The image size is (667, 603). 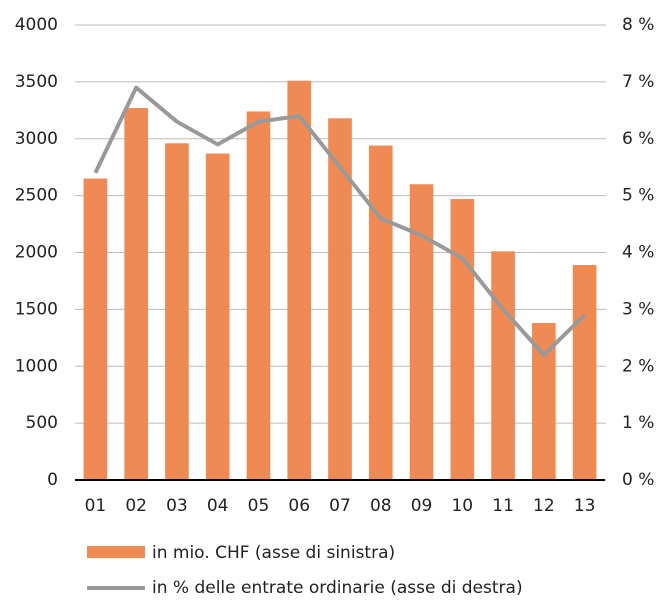 What do you see at coordinates (638, 82) in the screenshot?
I see `y2-tick-label: 7 %` at bounding box center [638, 82].